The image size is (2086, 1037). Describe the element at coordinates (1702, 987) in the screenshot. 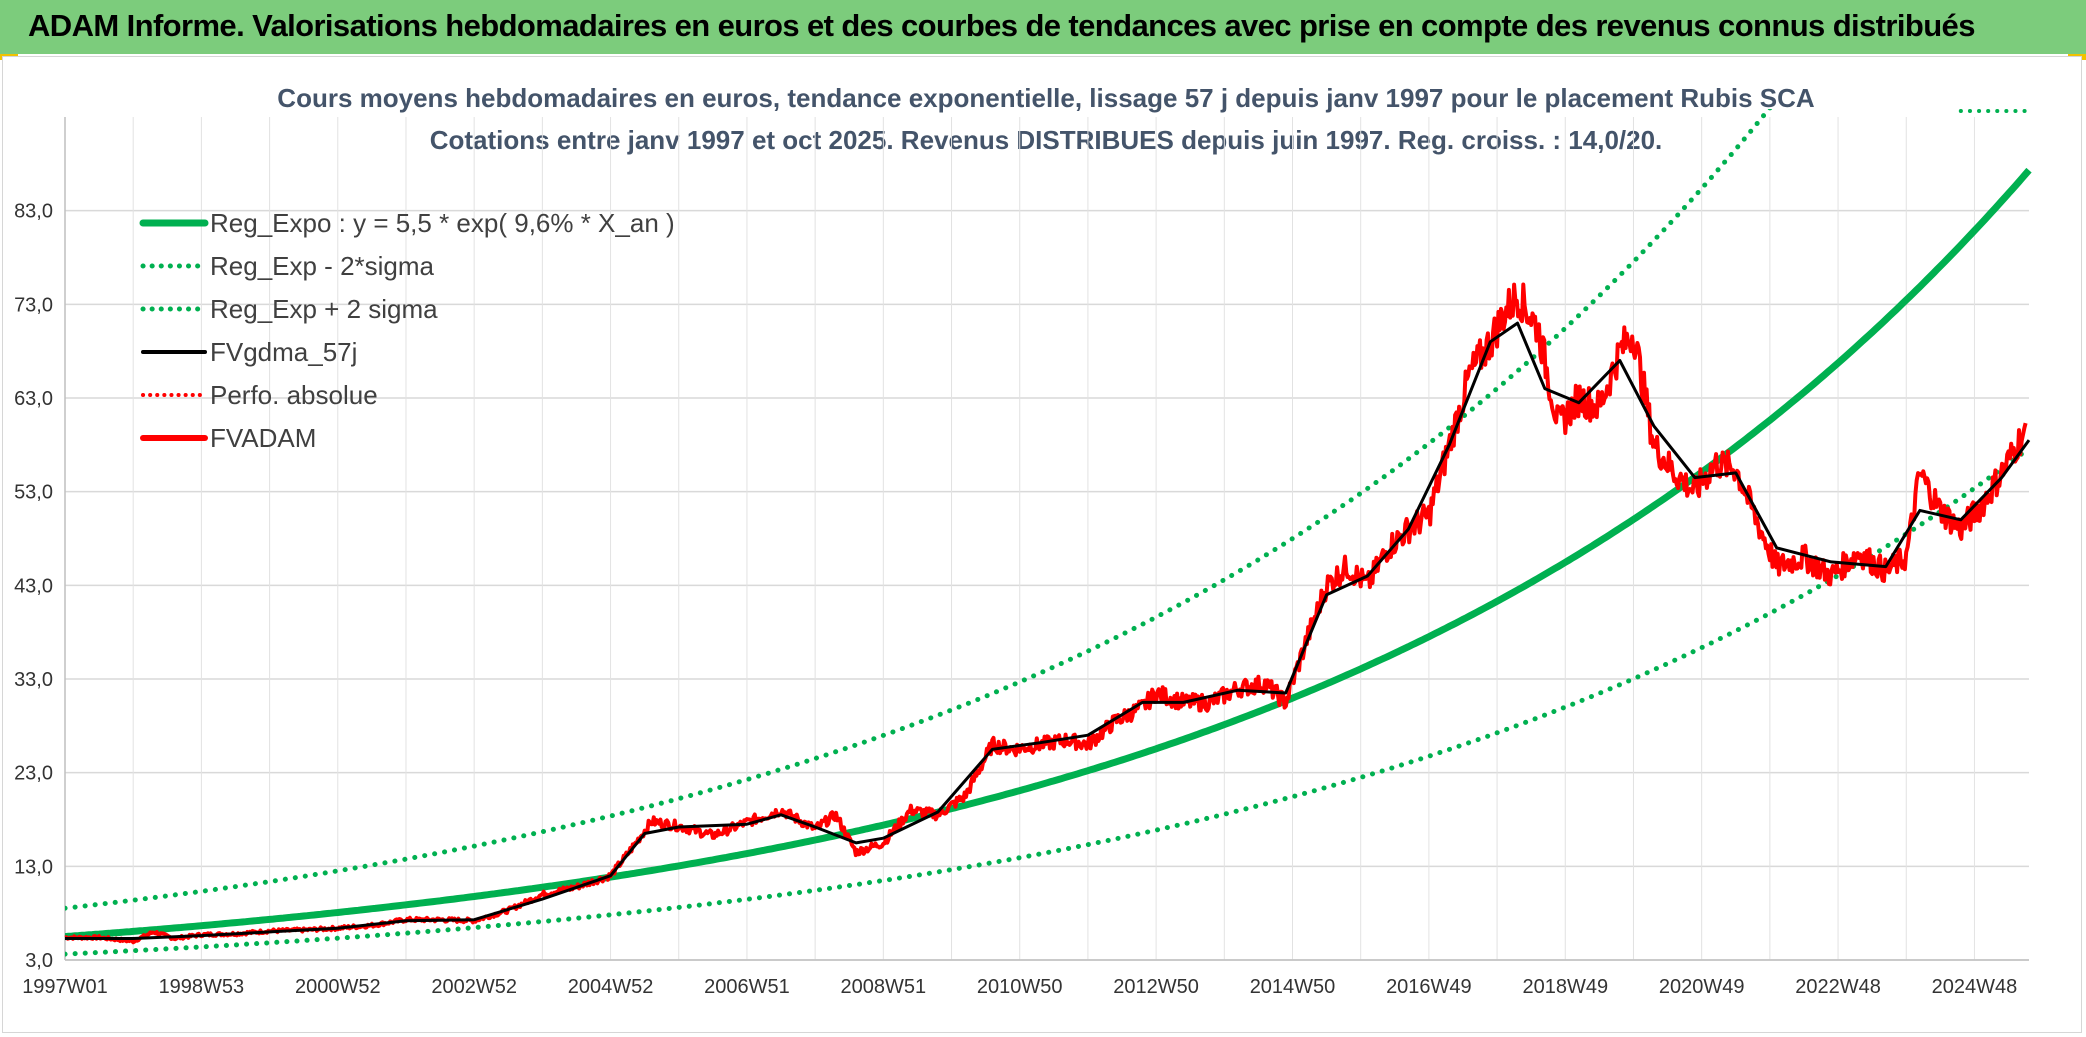

I see `x-tick-label: 2020W49` at that location.